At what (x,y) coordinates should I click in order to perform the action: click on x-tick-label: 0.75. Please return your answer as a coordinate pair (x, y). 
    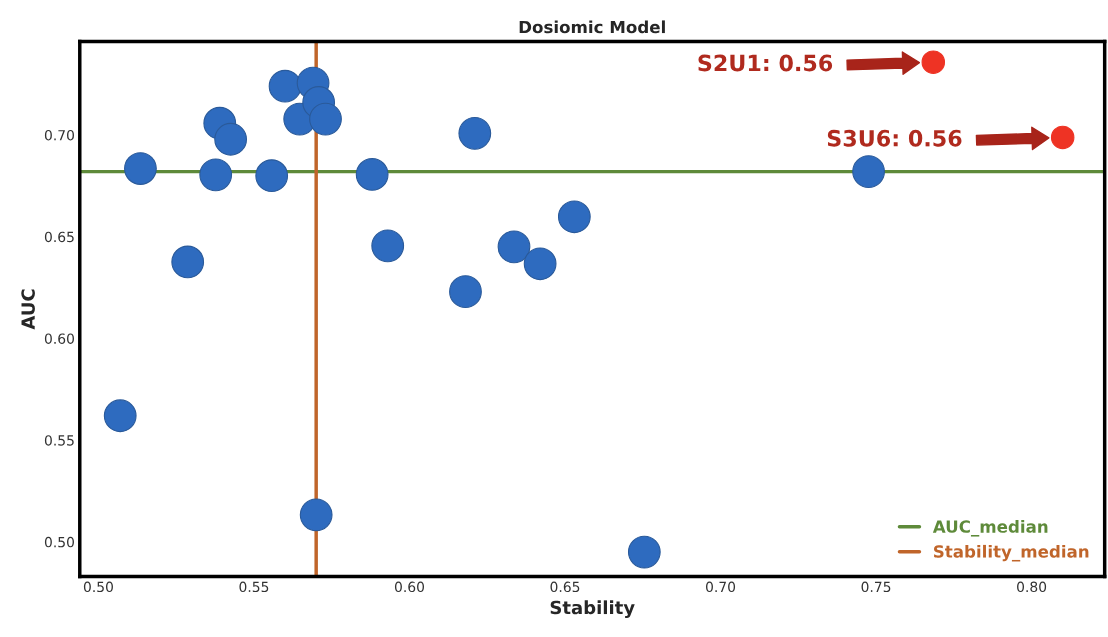
    Looking at the image, I should click on (876, 587).